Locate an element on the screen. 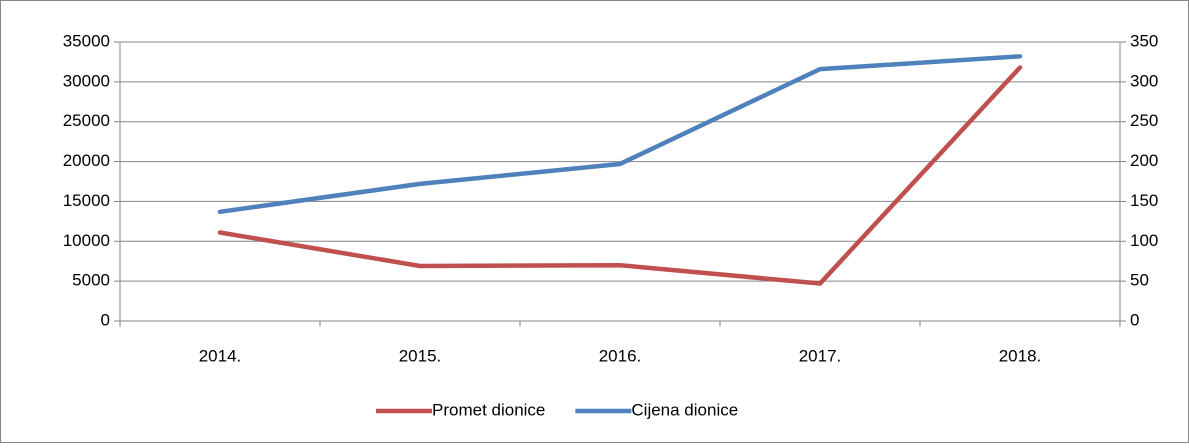  x-tick-label: 2018. is located at coordinates (1020, 355).